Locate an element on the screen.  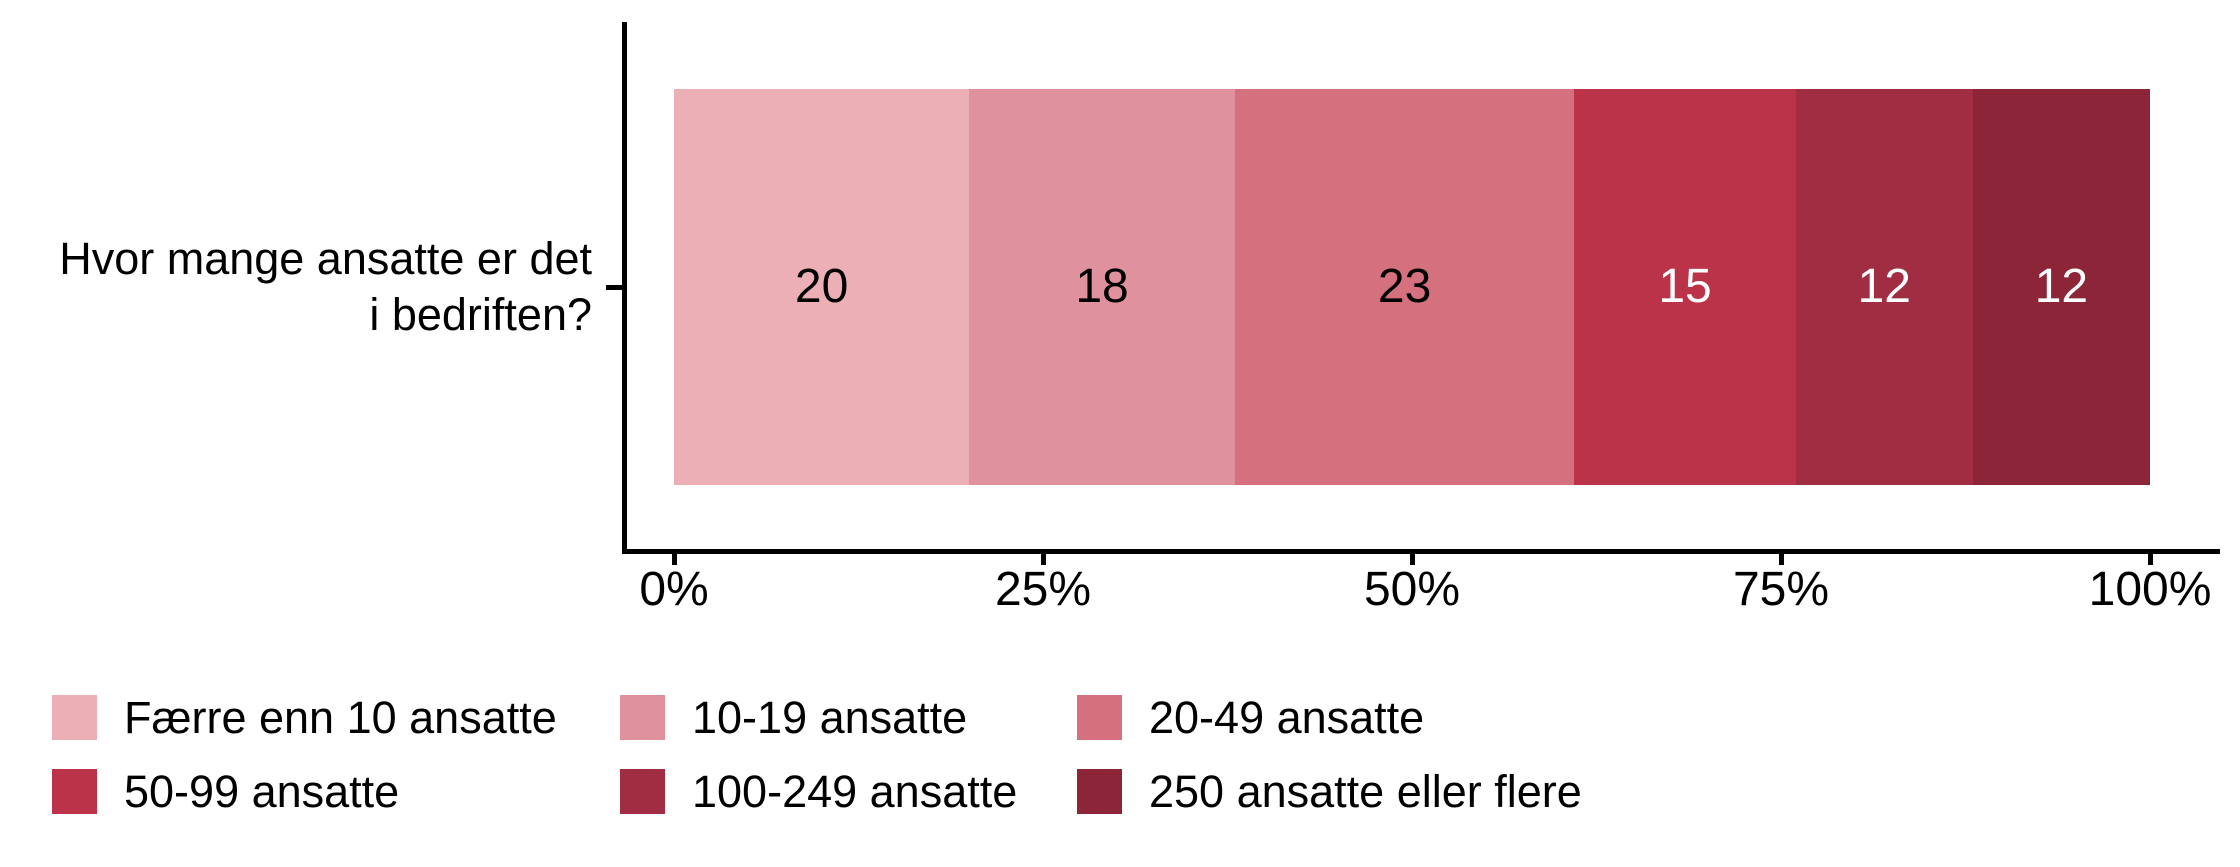
bar-value-label: 18 is located at coordinates (1102, 286).